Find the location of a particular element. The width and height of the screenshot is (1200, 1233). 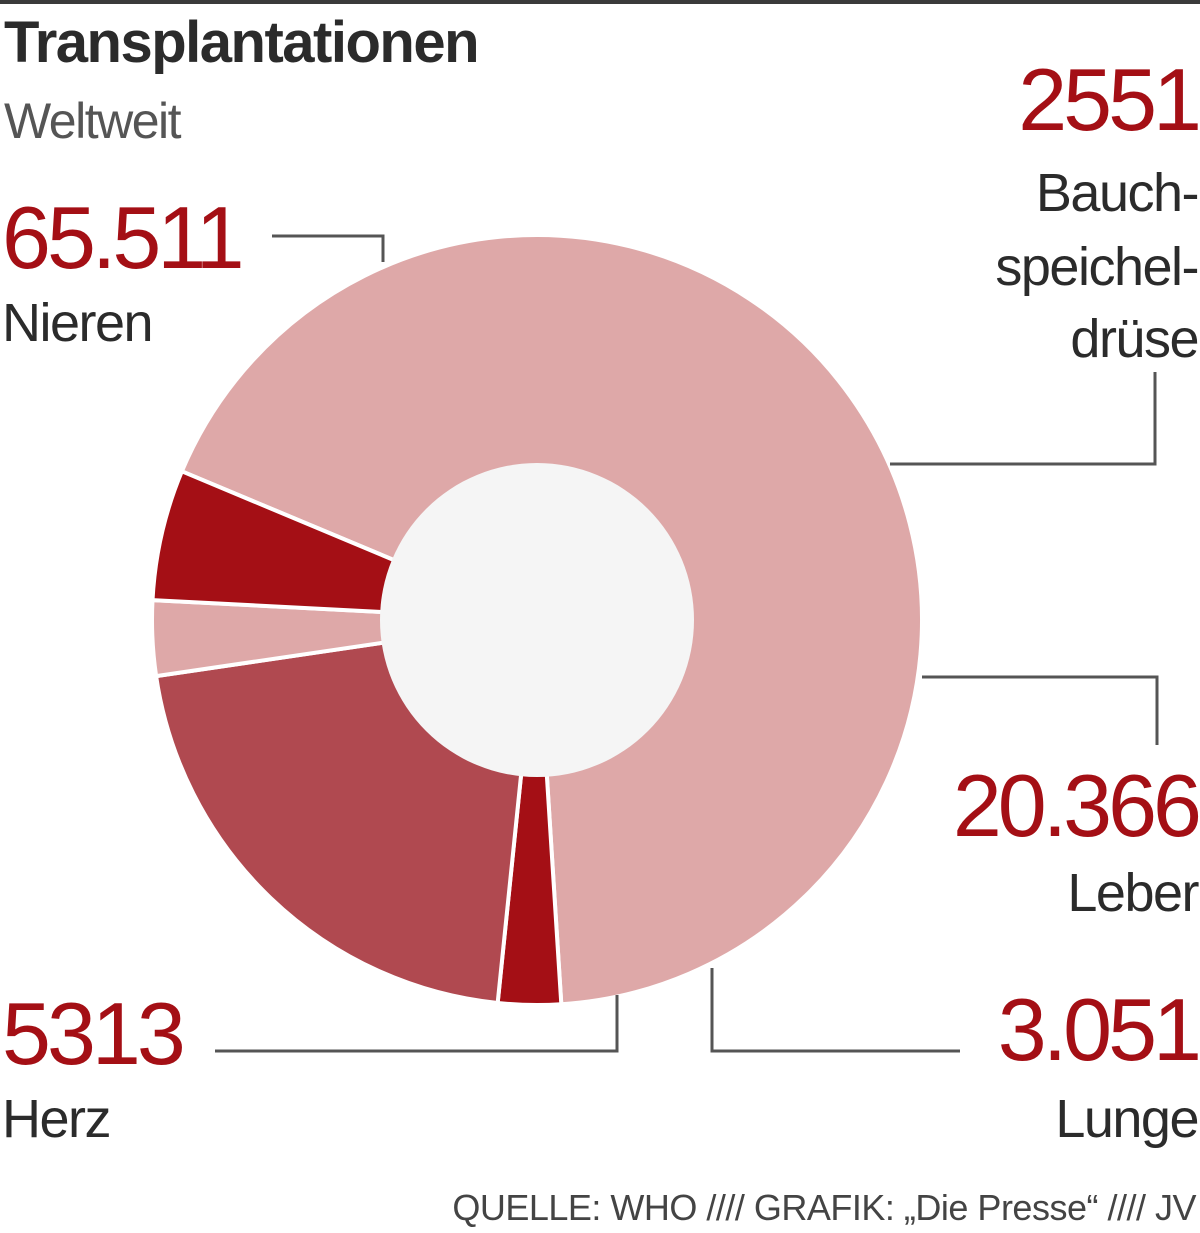

chart-subtitle: Weltweit is located at coordinates (93, 121).